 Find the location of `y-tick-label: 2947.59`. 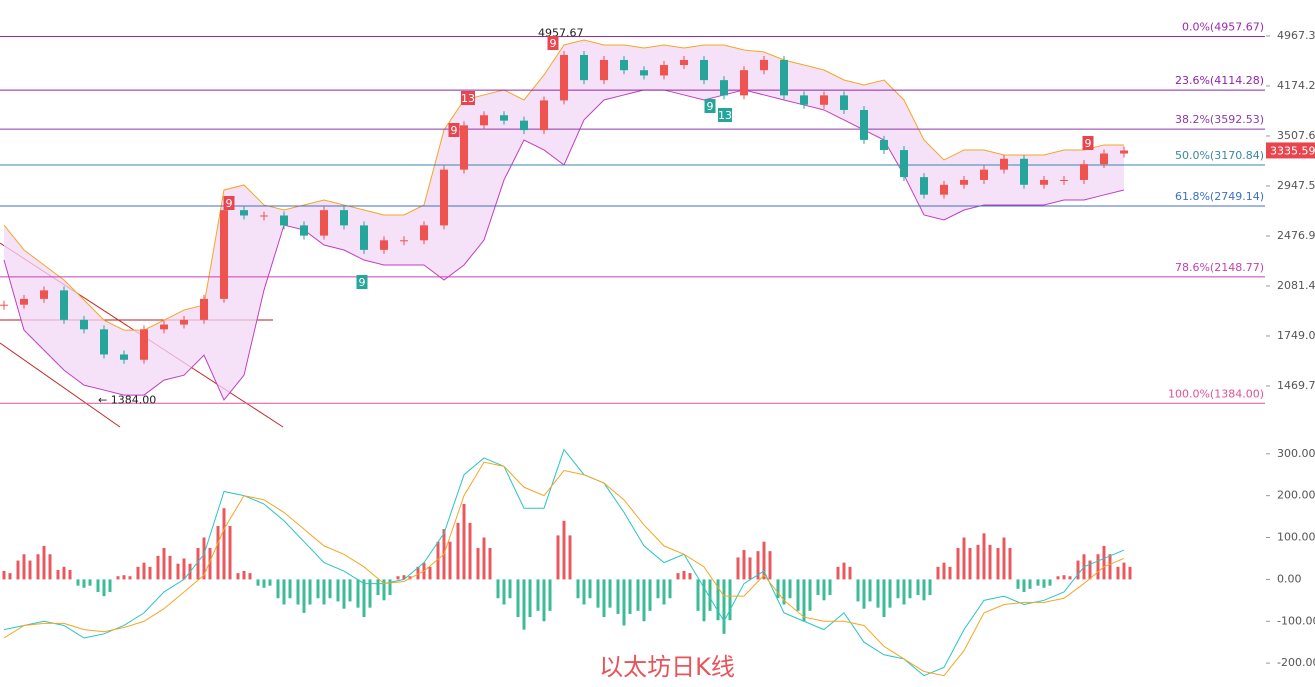

y-tick-label: 2947.59 is located at coordinates (1296, 185).